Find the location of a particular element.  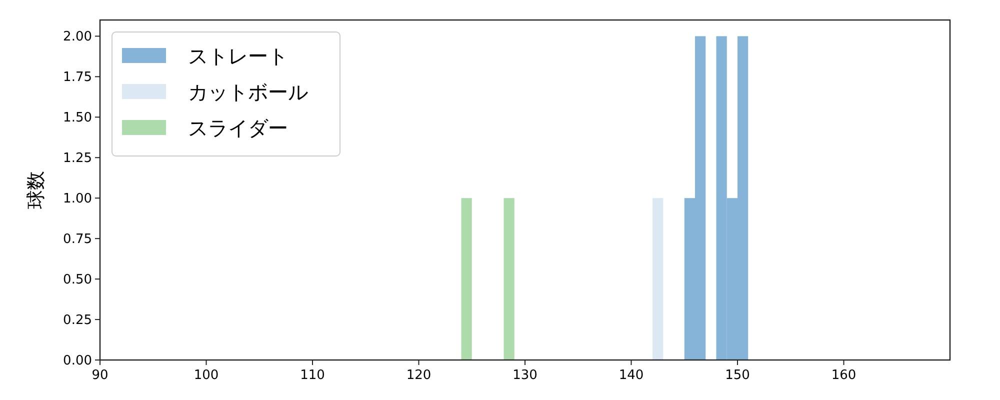

y-tick-label: 2.00 is located at coordinates (77, 37).